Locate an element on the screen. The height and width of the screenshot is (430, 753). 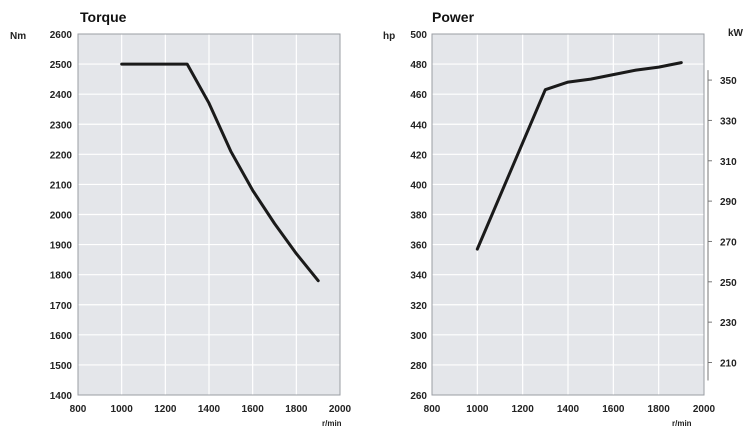
torque-x-tick-label: 1200 is located at coordinates (165, 409).